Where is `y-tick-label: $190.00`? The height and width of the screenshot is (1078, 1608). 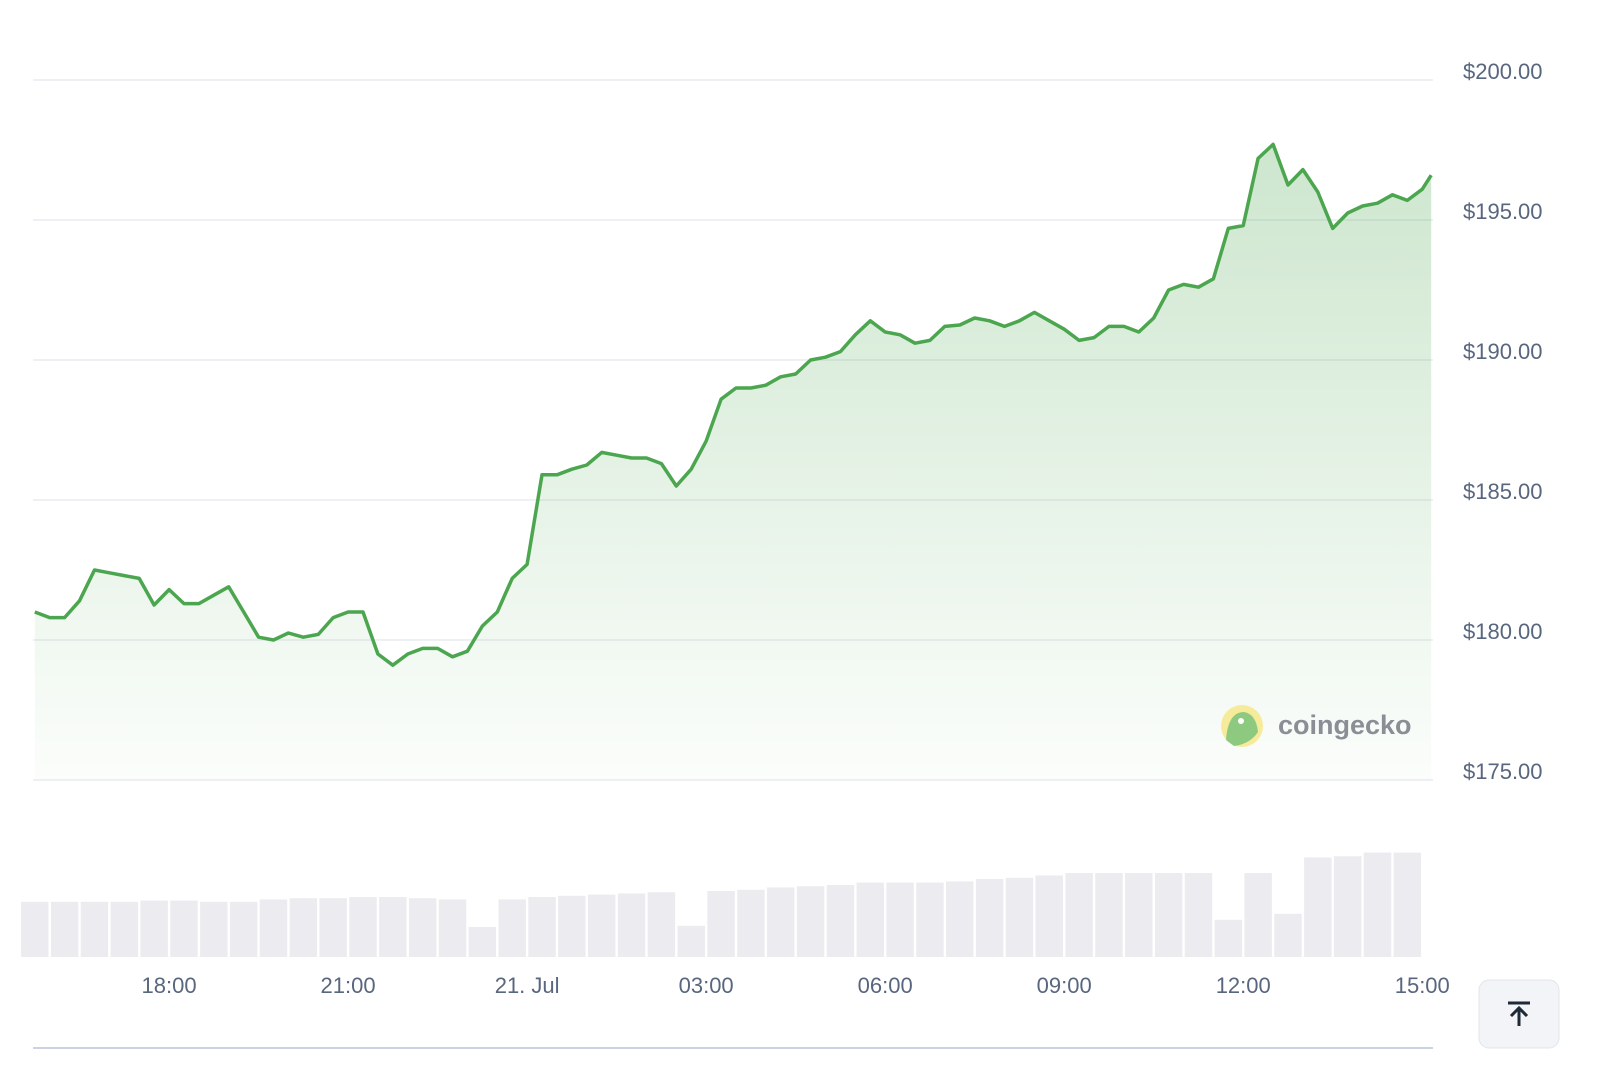 y-tick-label: $190.00 is located at coordinates (1503, 351).